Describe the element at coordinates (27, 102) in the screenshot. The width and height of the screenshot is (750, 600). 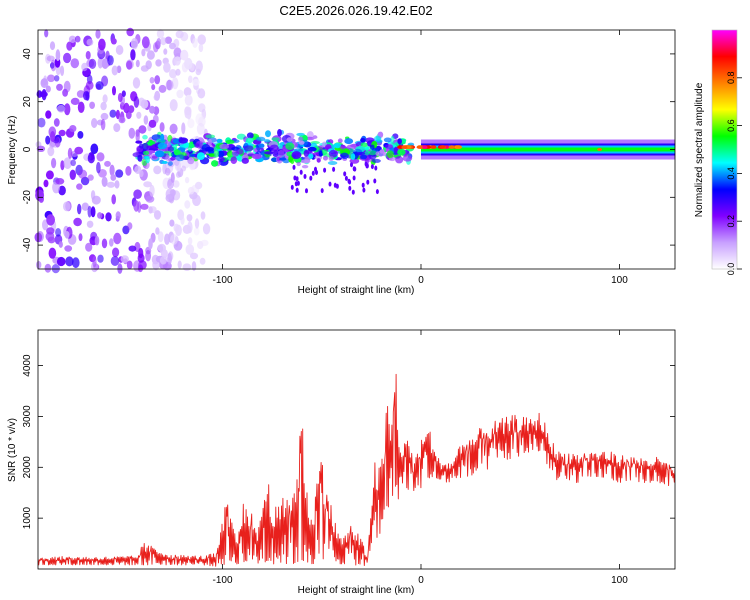
I see `spectrogram-ytick-label: 20` at that location.